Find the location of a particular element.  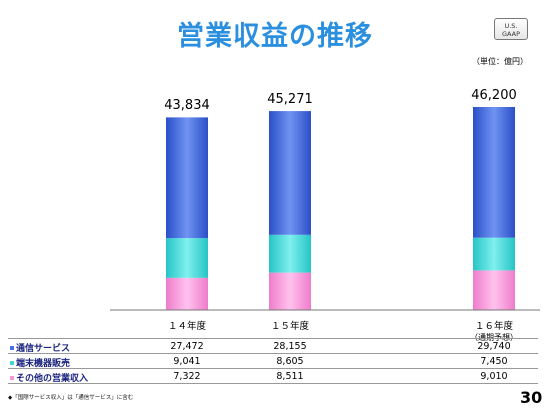

category-name: １４年度 is located at coordinates (186, 326).